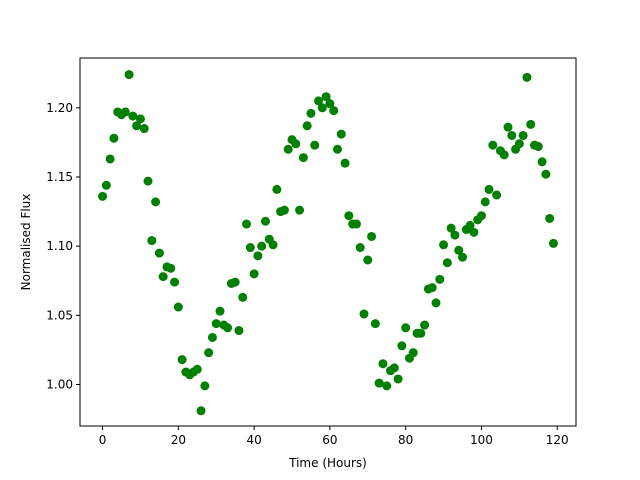 The height and width of the screenshot is (480, 640). Describe the element at coordinates (327, 463) in the screenshot. I see `x-axis-label: Time (Hours)` at that location.